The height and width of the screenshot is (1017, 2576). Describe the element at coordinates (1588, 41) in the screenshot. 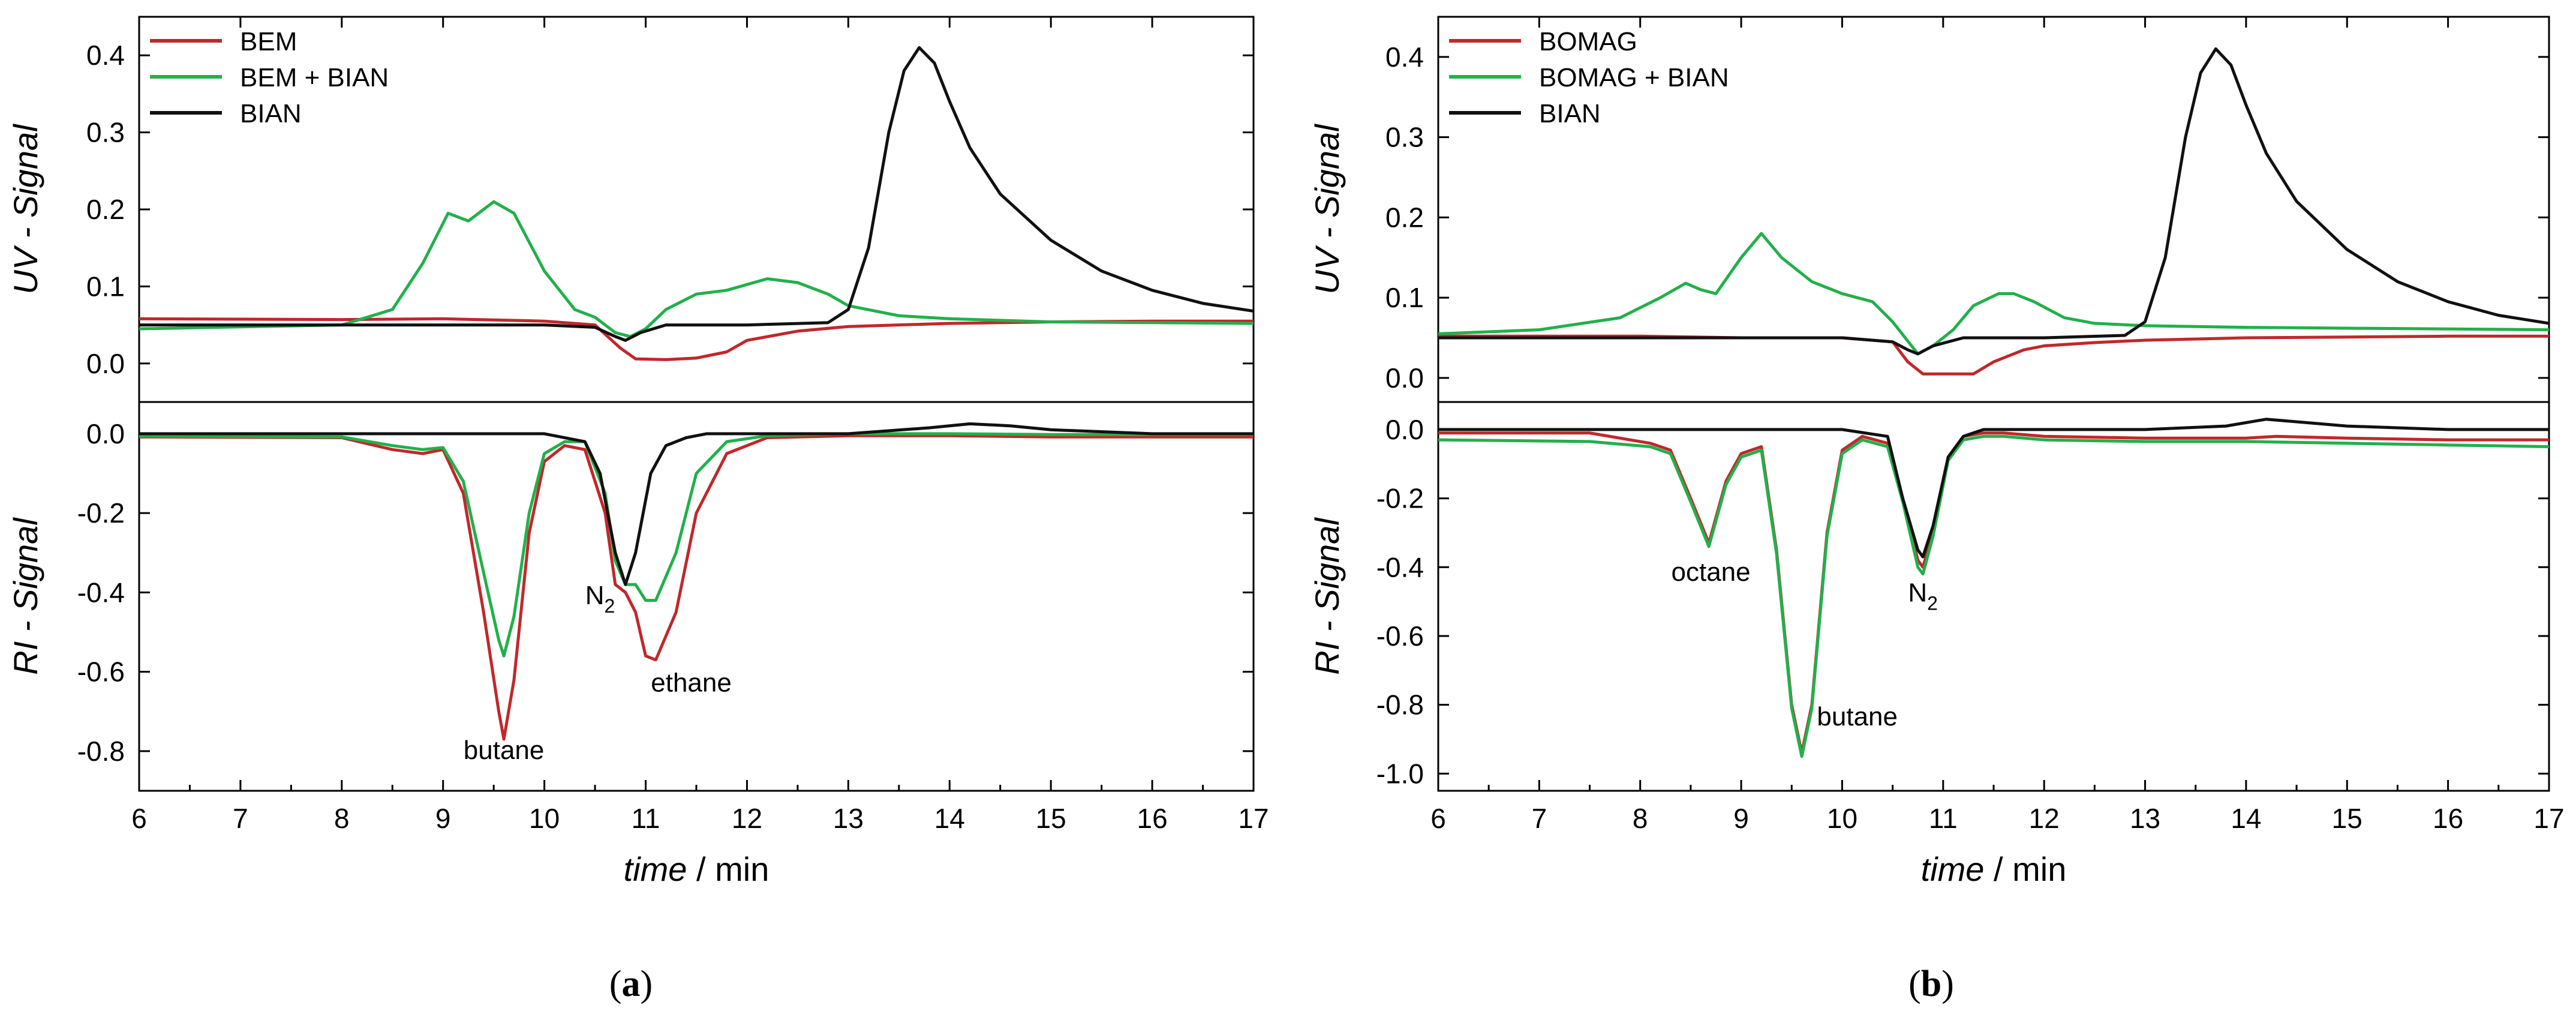

I see `legend-entry: BOMAG` at that location.